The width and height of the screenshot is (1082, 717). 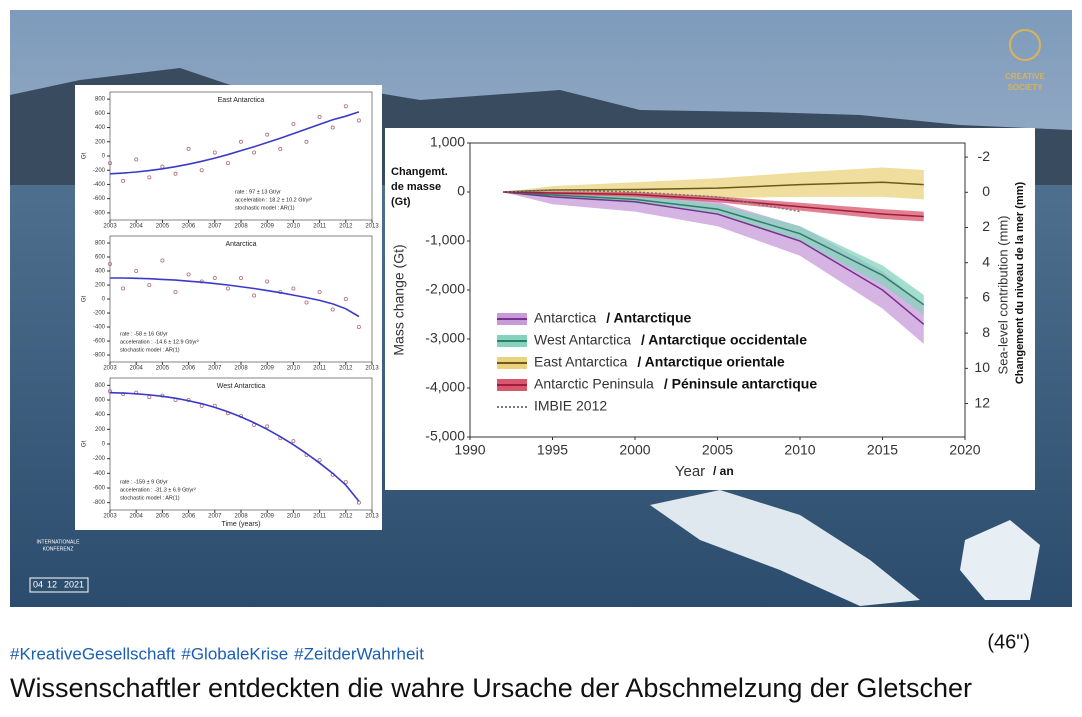 What do you see at coordinates (582, 340) in the screenshot?
I see `legend-label: West Antarctica` at bounding box center [582, 340].